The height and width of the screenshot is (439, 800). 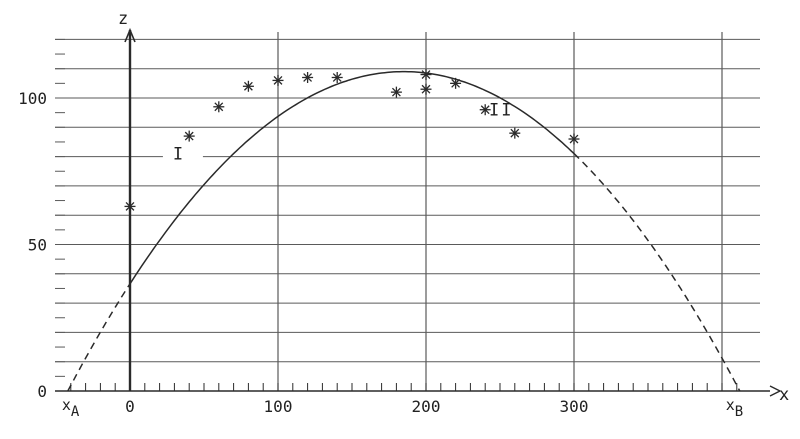 I want to click on x-a-sub: A, so click(x=75, y=412).